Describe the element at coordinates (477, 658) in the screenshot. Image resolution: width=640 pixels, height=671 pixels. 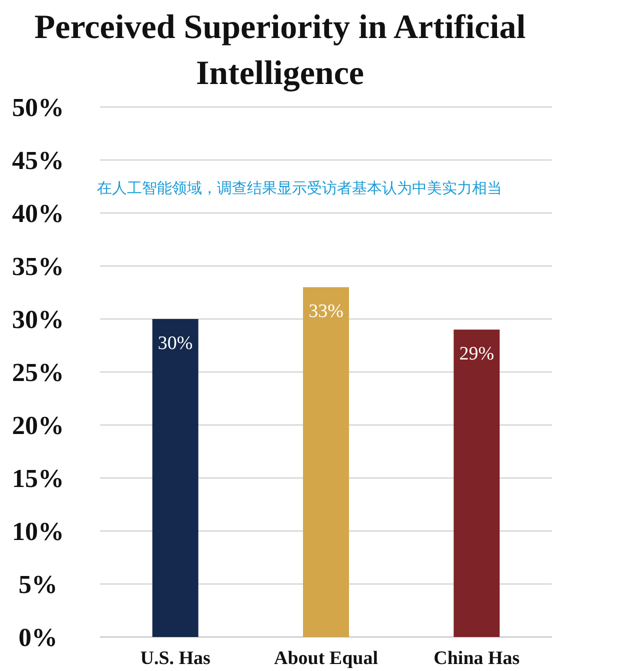
I see `x-tick-label: China Has` at that location.